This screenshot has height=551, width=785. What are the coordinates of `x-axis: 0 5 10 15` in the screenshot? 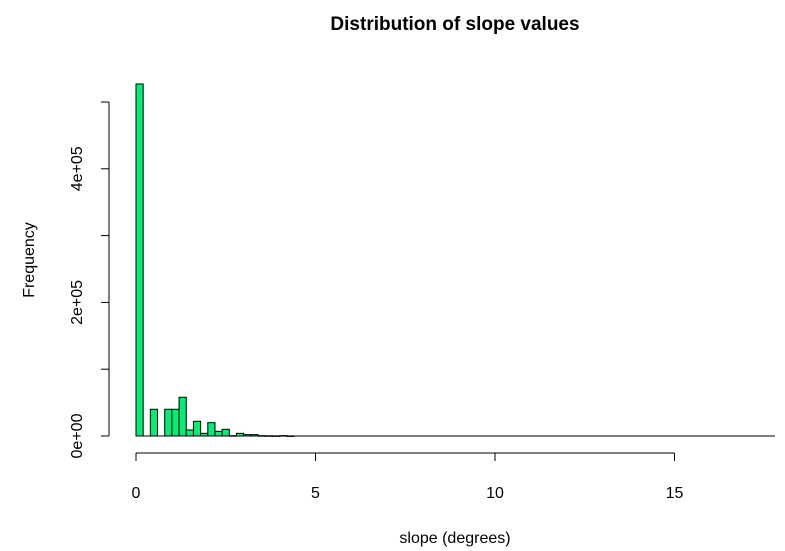 It's located at (408, 477).